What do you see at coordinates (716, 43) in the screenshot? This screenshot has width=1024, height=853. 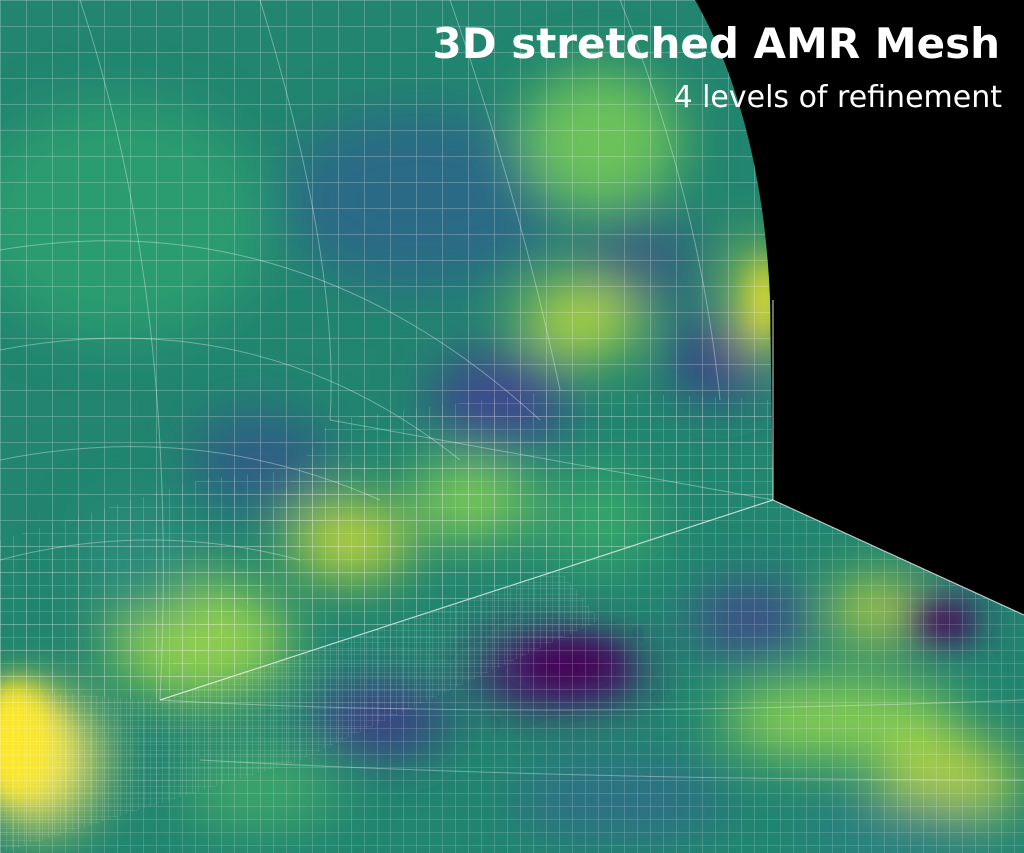 I see `figure-title: 3D stretched AMR Mesh` at bounding box center [716, 43].